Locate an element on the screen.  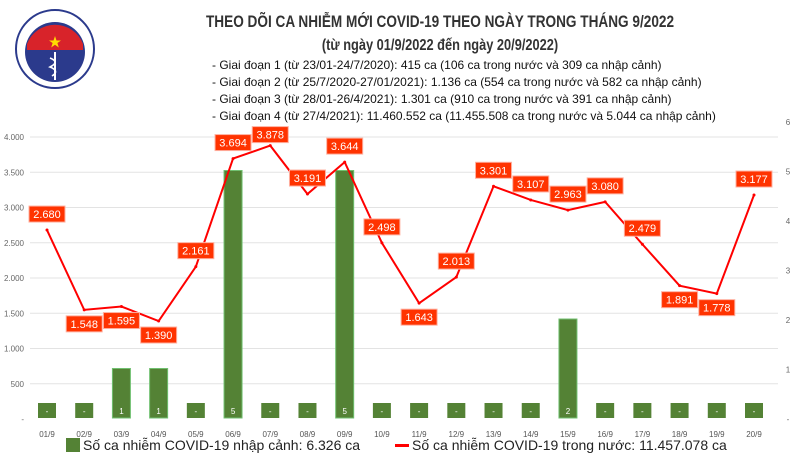
line-data-label: 1.778 is located at coordinates (717, 309).